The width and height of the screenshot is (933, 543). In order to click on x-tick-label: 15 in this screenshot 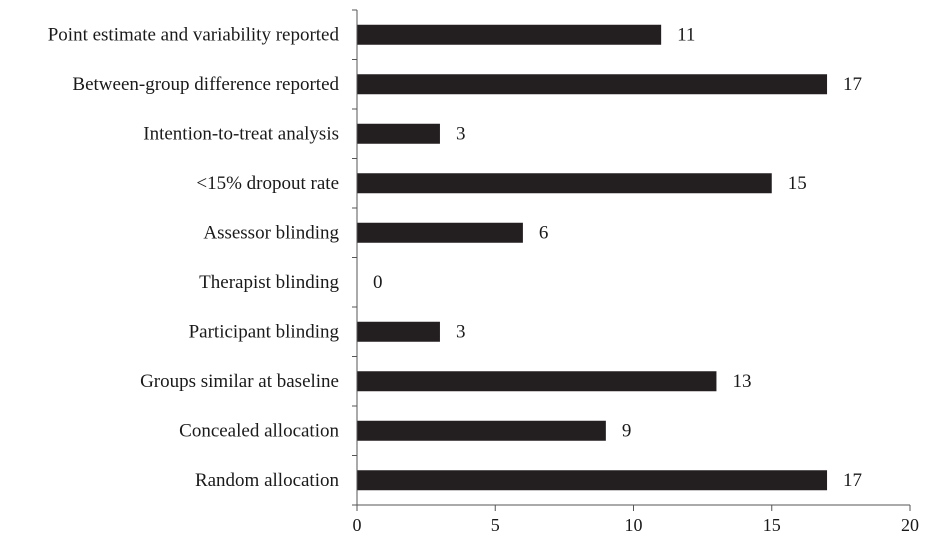, I will do `click(772, 525)`.